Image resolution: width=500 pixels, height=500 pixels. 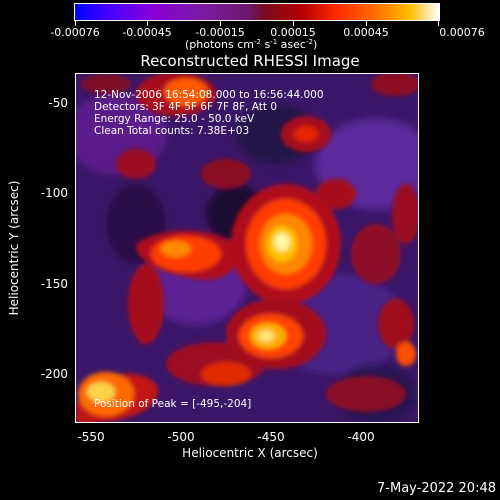 What do you see at coordinates (257, 12) in the screenshot?
I see `colorbar` at bounding box center [257, 12].